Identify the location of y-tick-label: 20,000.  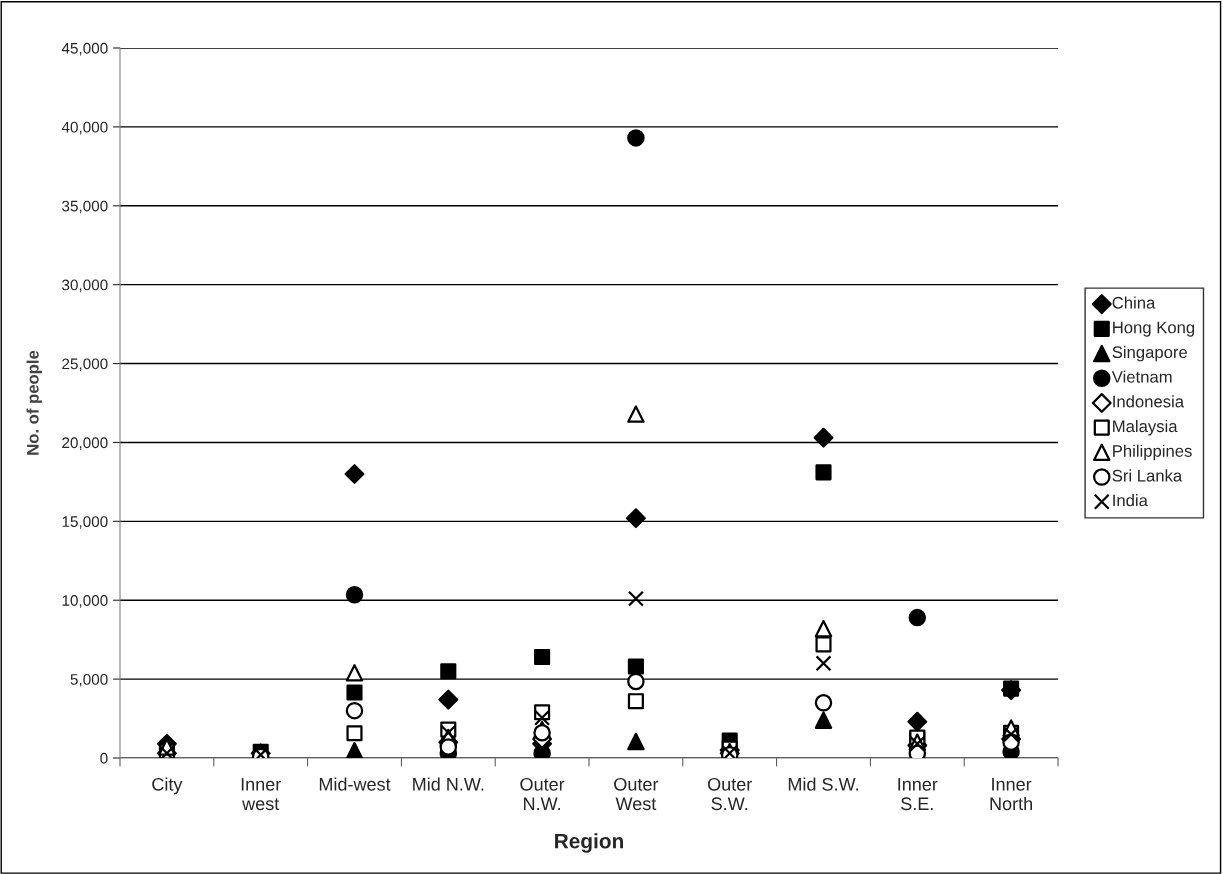
(85, 443).